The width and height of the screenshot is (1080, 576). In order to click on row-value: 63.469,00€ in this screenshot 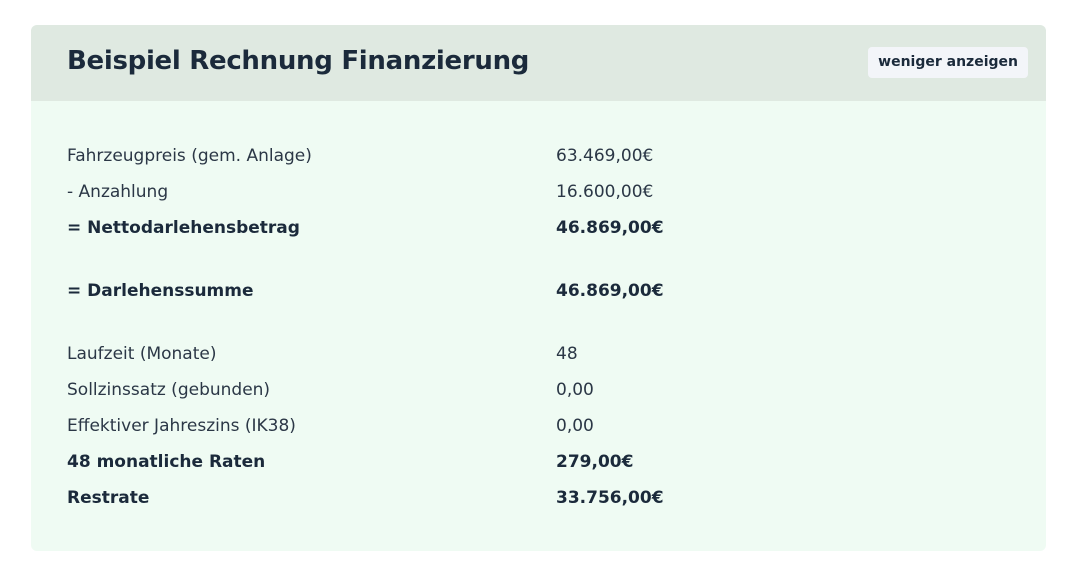, I will do `click(605, 156)`.